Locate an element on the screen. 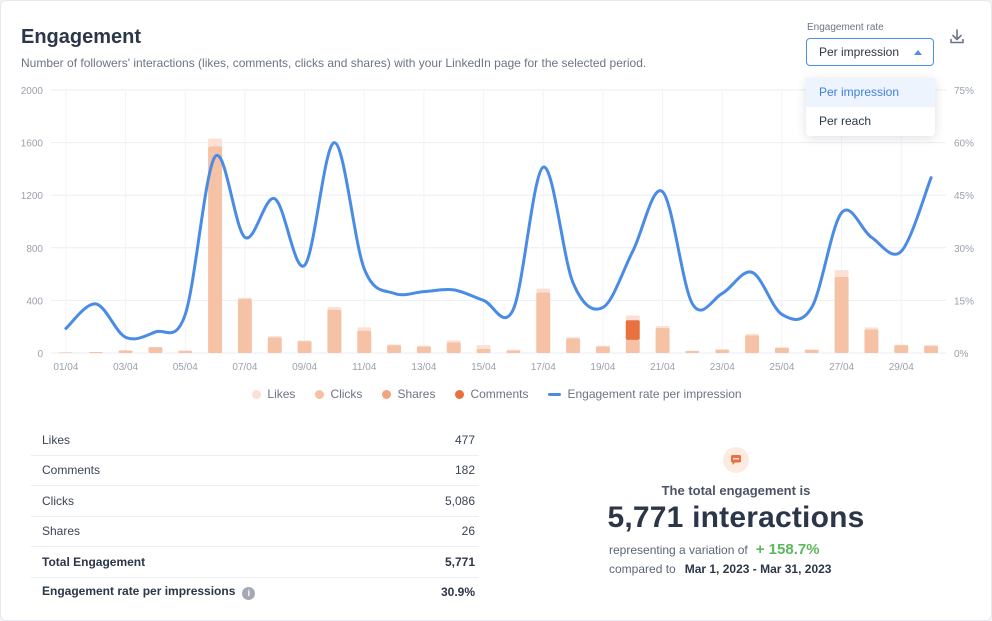 The height and width of the screenshot is (621, 992). stats-value: 30.9% is located at coordinates (457, 592).